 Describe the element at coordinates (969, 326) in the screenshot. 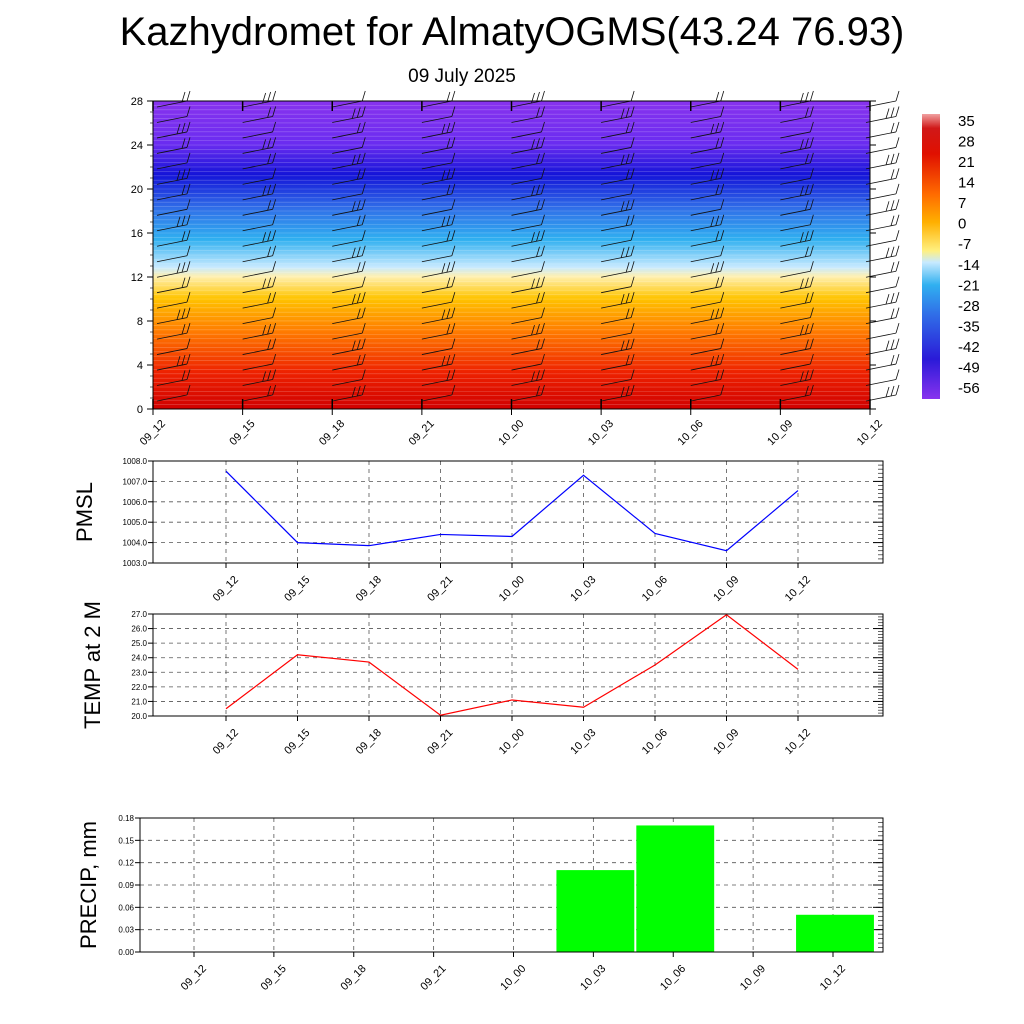

I see `colorbar-label: -35` at that location.